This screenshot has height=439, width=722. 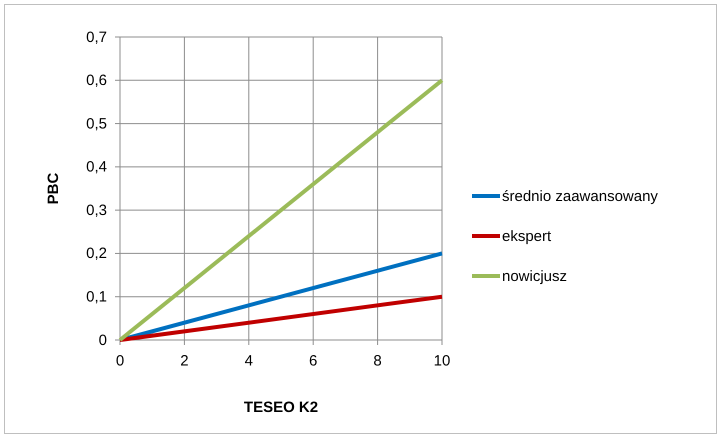 What do you see at coordinates (96, 210) in the screenshot?
I see `y-tick-label: 0,3` at bounding box center [96, 210].